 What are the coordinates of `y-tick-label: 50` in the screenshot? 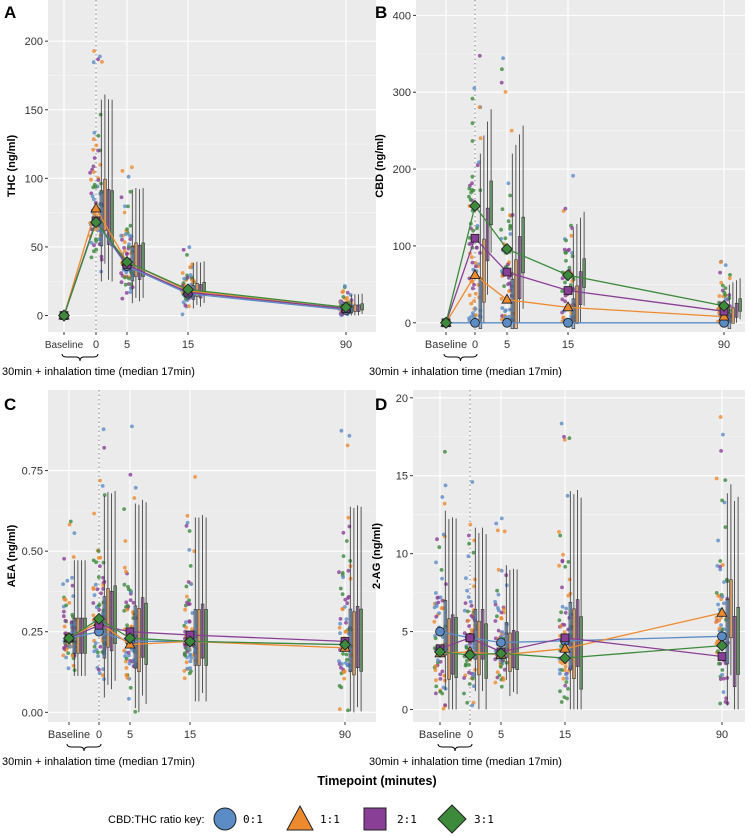 It's located at (37, 248).